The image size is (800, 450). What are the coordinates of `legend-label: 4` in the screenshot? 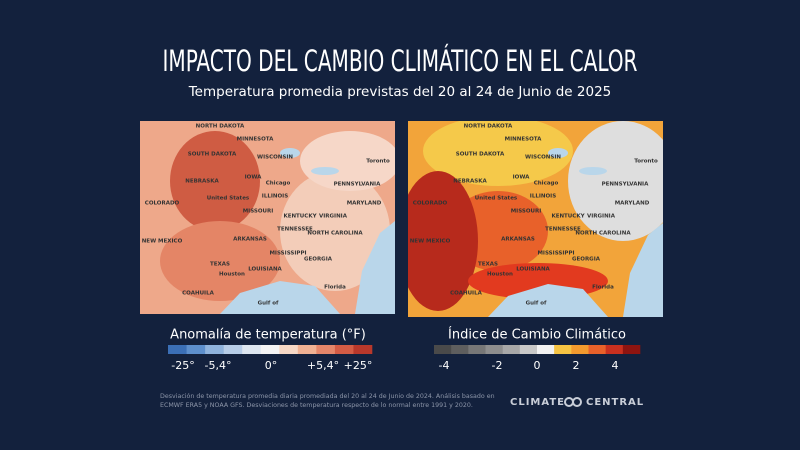 It's located at (615, 365).